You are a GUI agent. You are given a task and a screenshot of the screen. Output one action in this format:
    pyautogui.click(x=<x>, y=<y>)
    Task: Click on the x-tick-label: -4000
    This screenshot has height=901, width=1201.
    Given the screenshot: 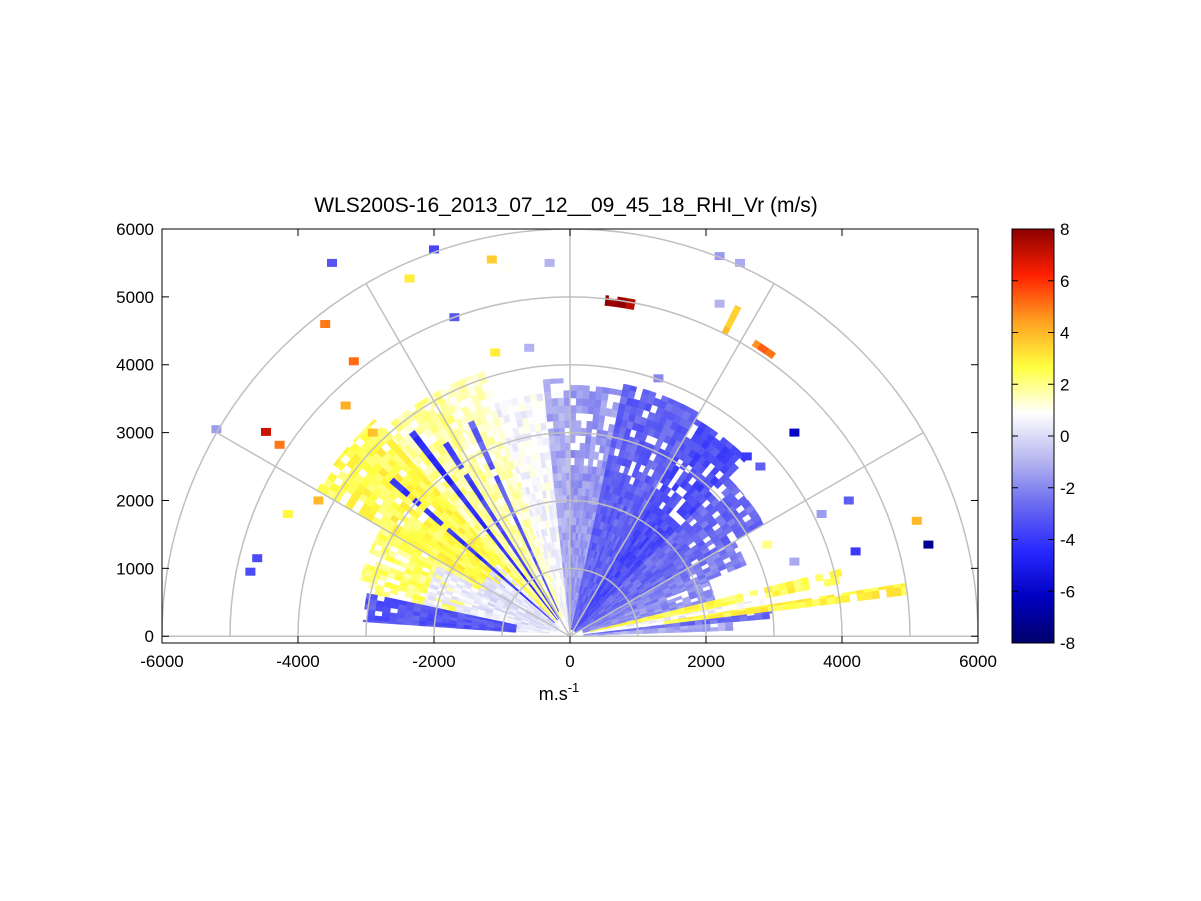 What is the action you would take?
    pyautogui.click(x=297, y=661)
    